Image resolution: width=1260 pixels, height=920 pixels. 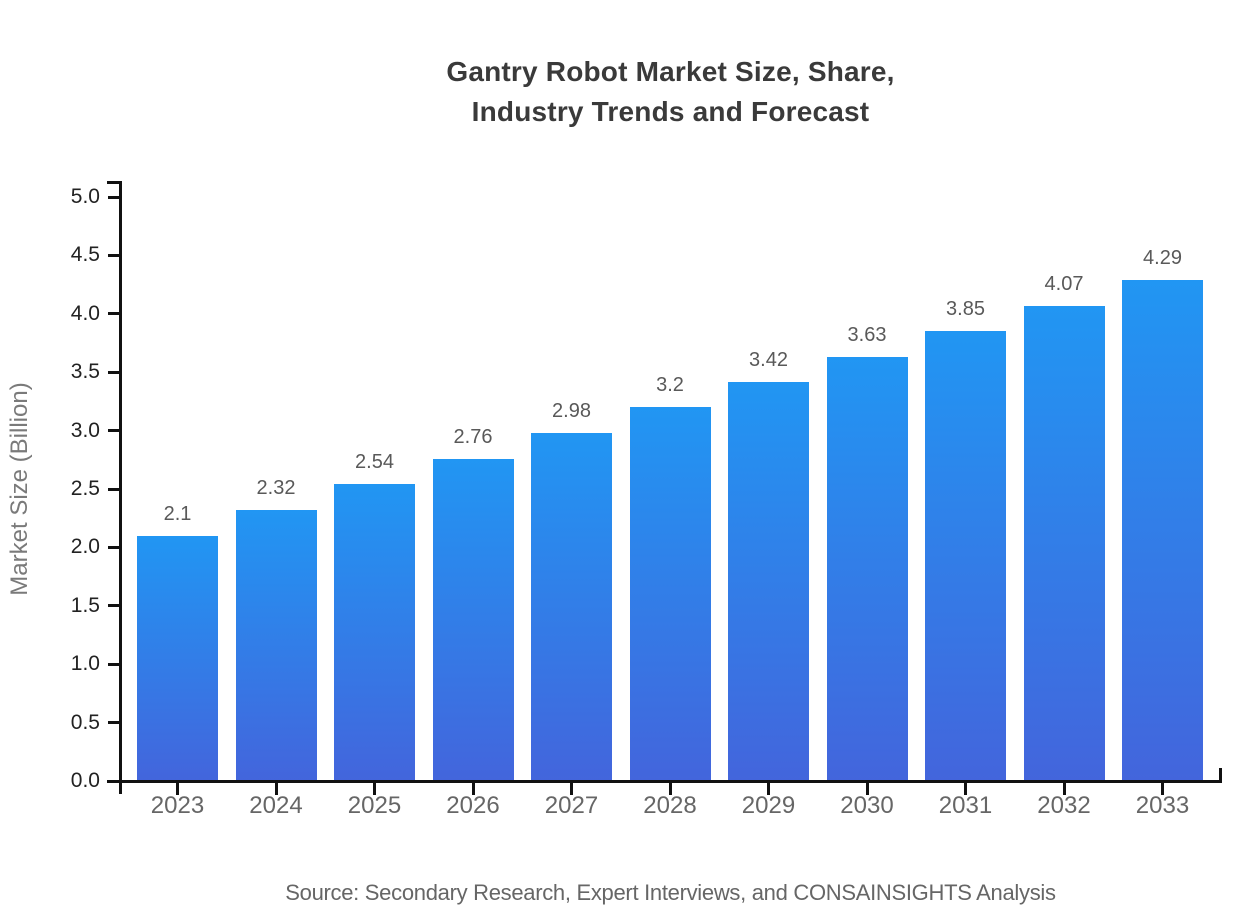 I want to click on bar-2025, so click(x=374, y=632).